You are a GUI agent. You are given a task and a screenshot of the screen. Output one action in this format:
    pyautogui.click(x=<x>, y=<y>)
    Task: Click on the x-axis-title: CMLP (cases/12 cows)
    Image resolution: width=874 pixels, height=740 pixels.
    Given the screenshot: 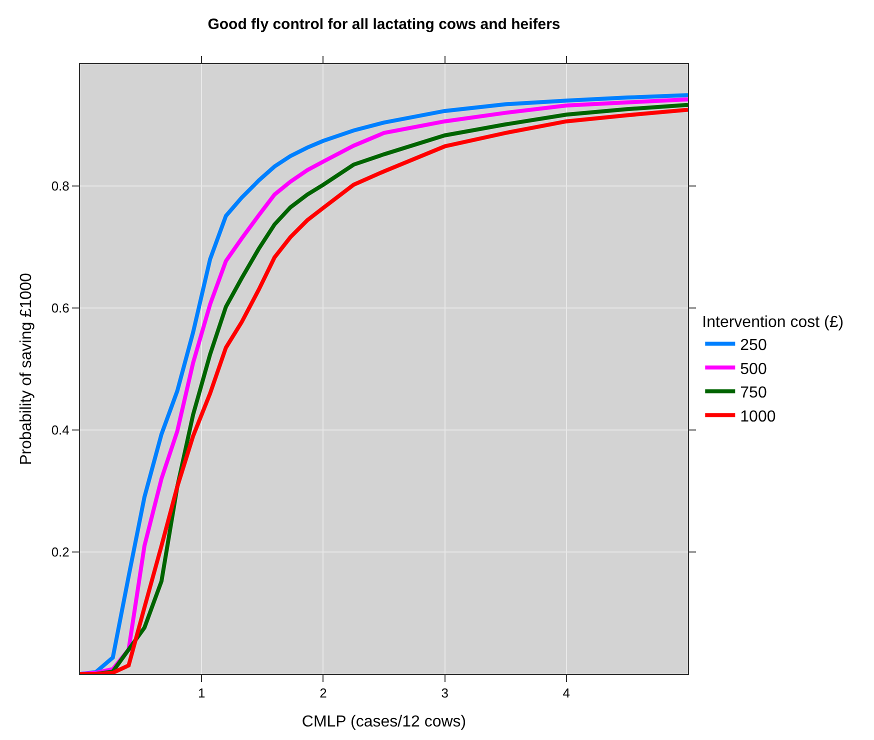 What is the action you would take?
    pyautogui.click(x=384, y=721)
    